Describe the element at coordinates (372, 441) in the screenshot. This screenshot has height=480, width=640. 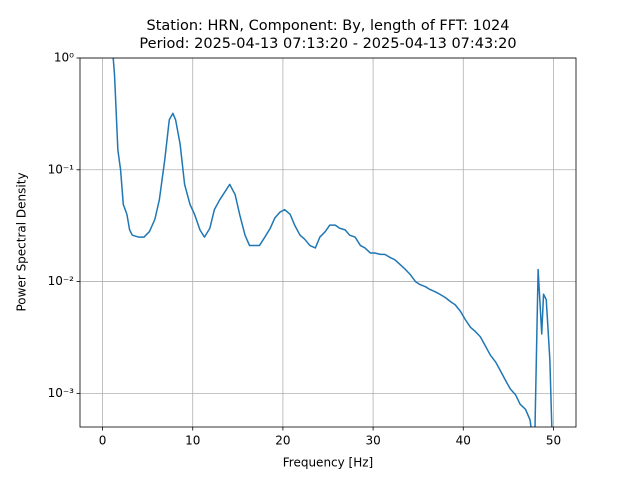
I see `x-tick-label: 30` at that location.